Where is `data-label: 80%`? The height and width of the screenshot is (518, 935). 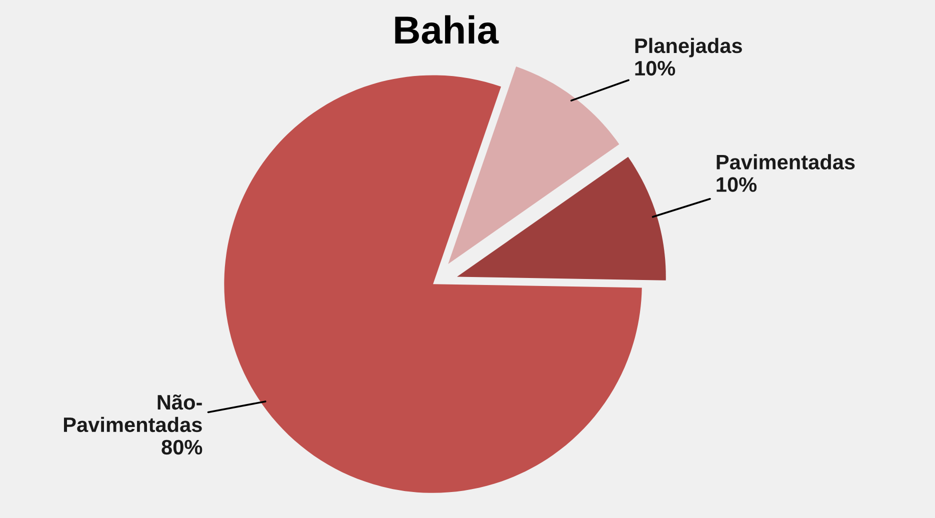
data-label: 80% is located at coordinates (182, 447).